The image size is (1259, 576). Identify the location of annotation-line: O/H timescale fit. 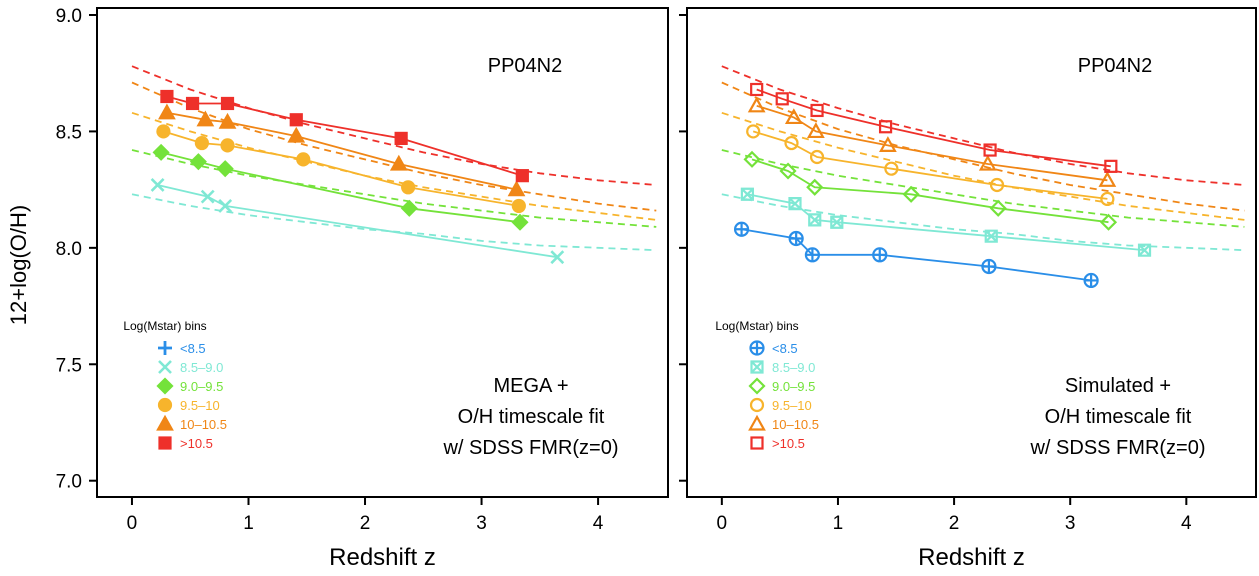
(531, 417).